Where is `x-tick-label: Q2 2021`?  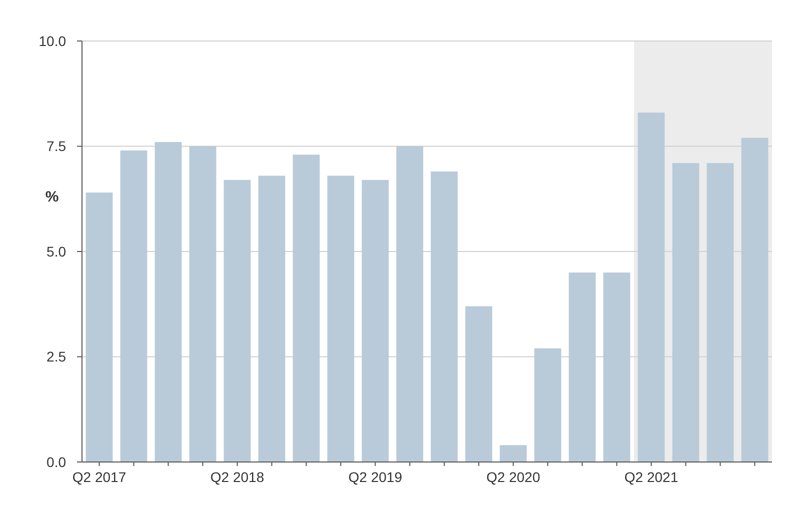 x-tick-label: Q2 2021 is located at coordinates (651, 477).